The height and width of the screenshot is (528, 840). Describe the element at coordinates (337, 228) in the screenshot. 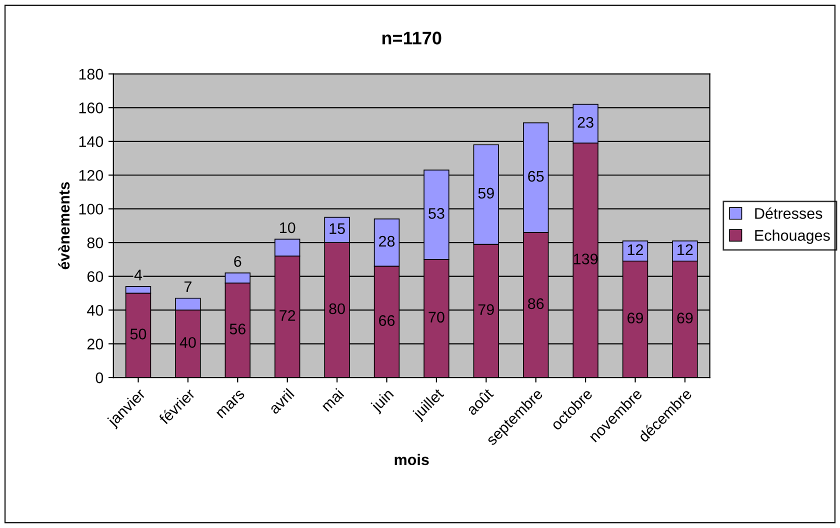

I see `data-label: 15` at that location.